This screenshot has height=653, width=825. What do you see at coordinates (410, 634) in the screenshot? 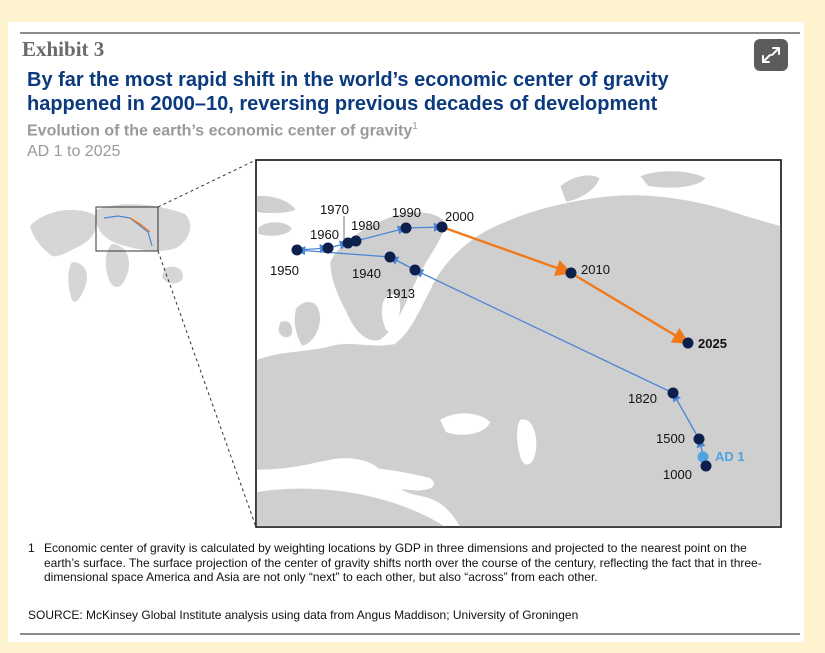
I see `bottom-rule` at bounding box center [410, 634].